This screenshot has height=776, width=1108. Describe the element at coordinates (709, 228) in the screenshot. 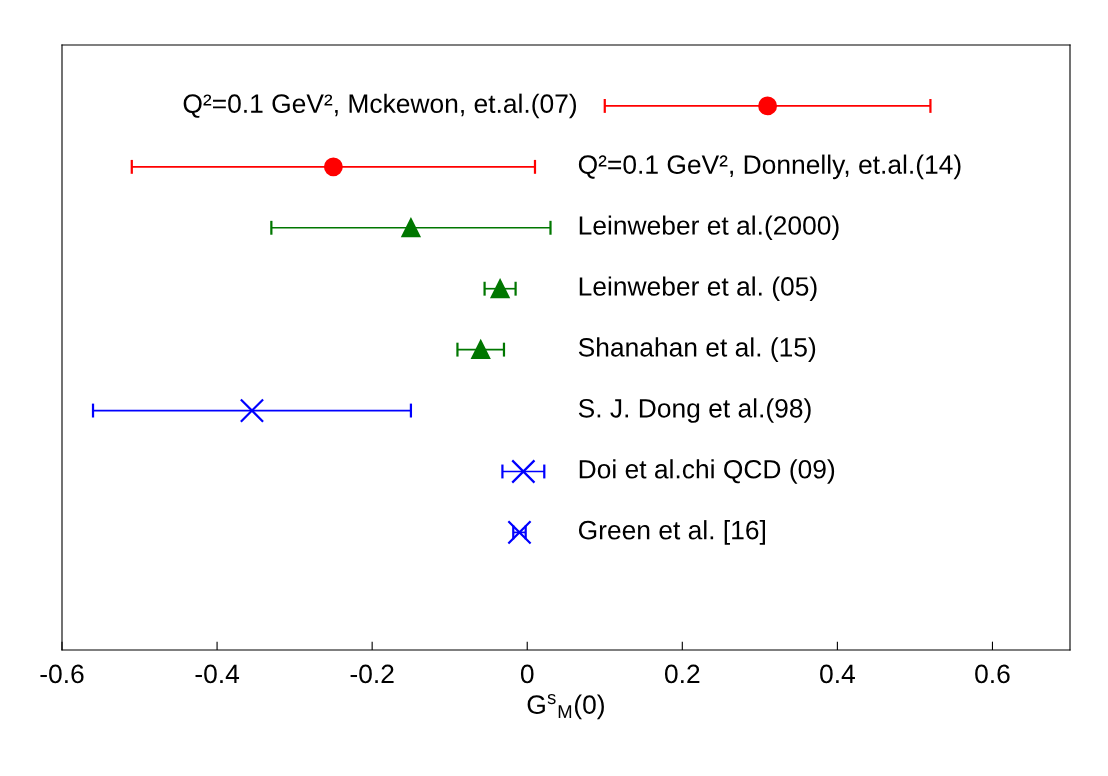

I see `y-tick-label: Leinweber et al.(2000)` at that location.